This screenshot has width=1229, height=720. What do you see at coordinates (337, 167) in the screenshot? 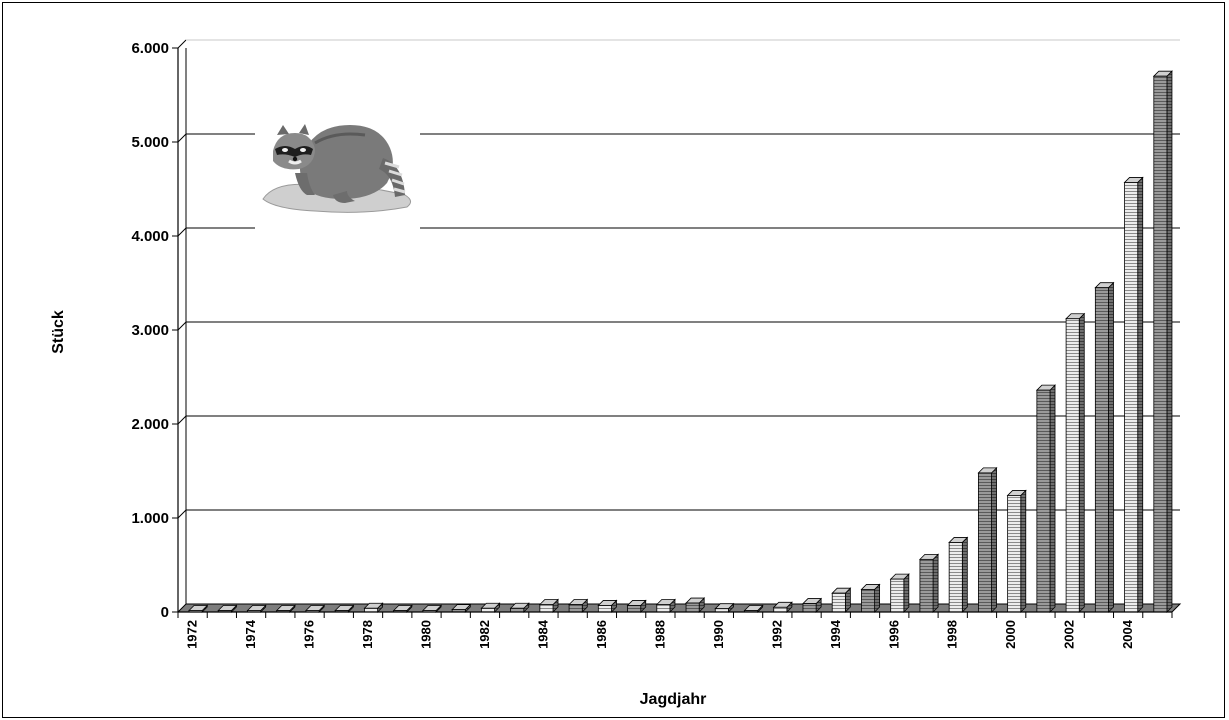
I see `raccoon-illustration` at bounding box center [337, 167].